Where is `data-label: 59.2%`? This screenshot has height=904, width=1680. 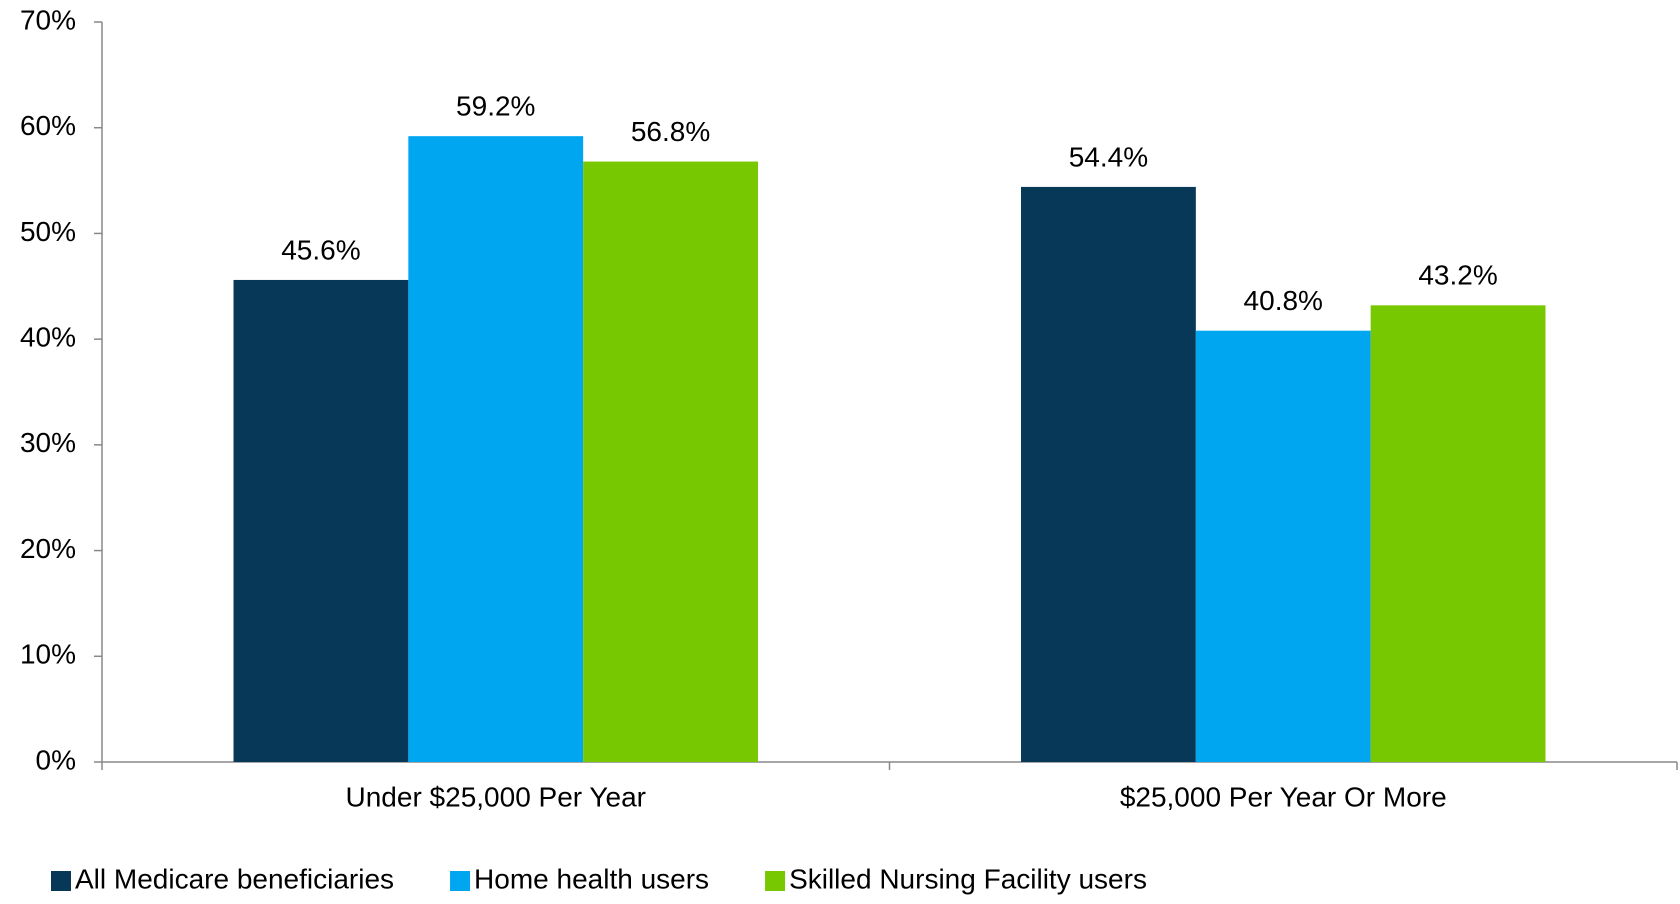
data-label: 59.2% is located at coordinates (495, 106).